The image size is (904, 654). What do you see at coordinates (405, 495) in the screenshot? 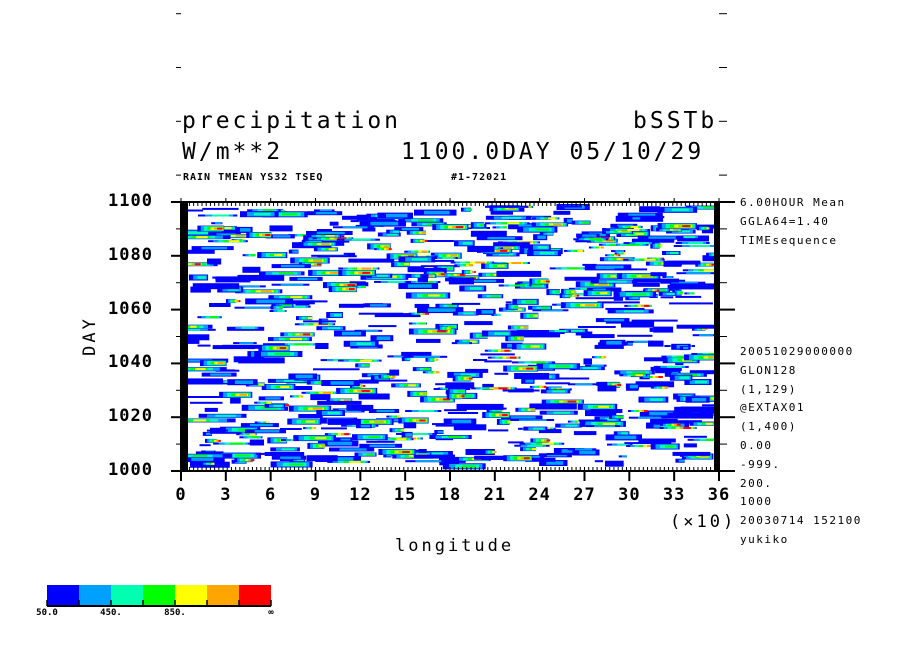
I see `x-tick-label: 15` at bounding box center [405, 495].